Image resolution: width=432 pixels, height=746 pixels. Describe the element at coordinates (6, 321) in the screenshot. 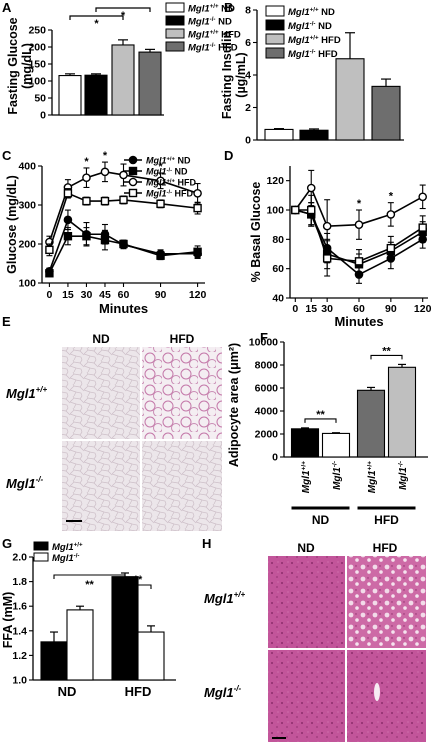

I see `panel-label-e: E` at that location.